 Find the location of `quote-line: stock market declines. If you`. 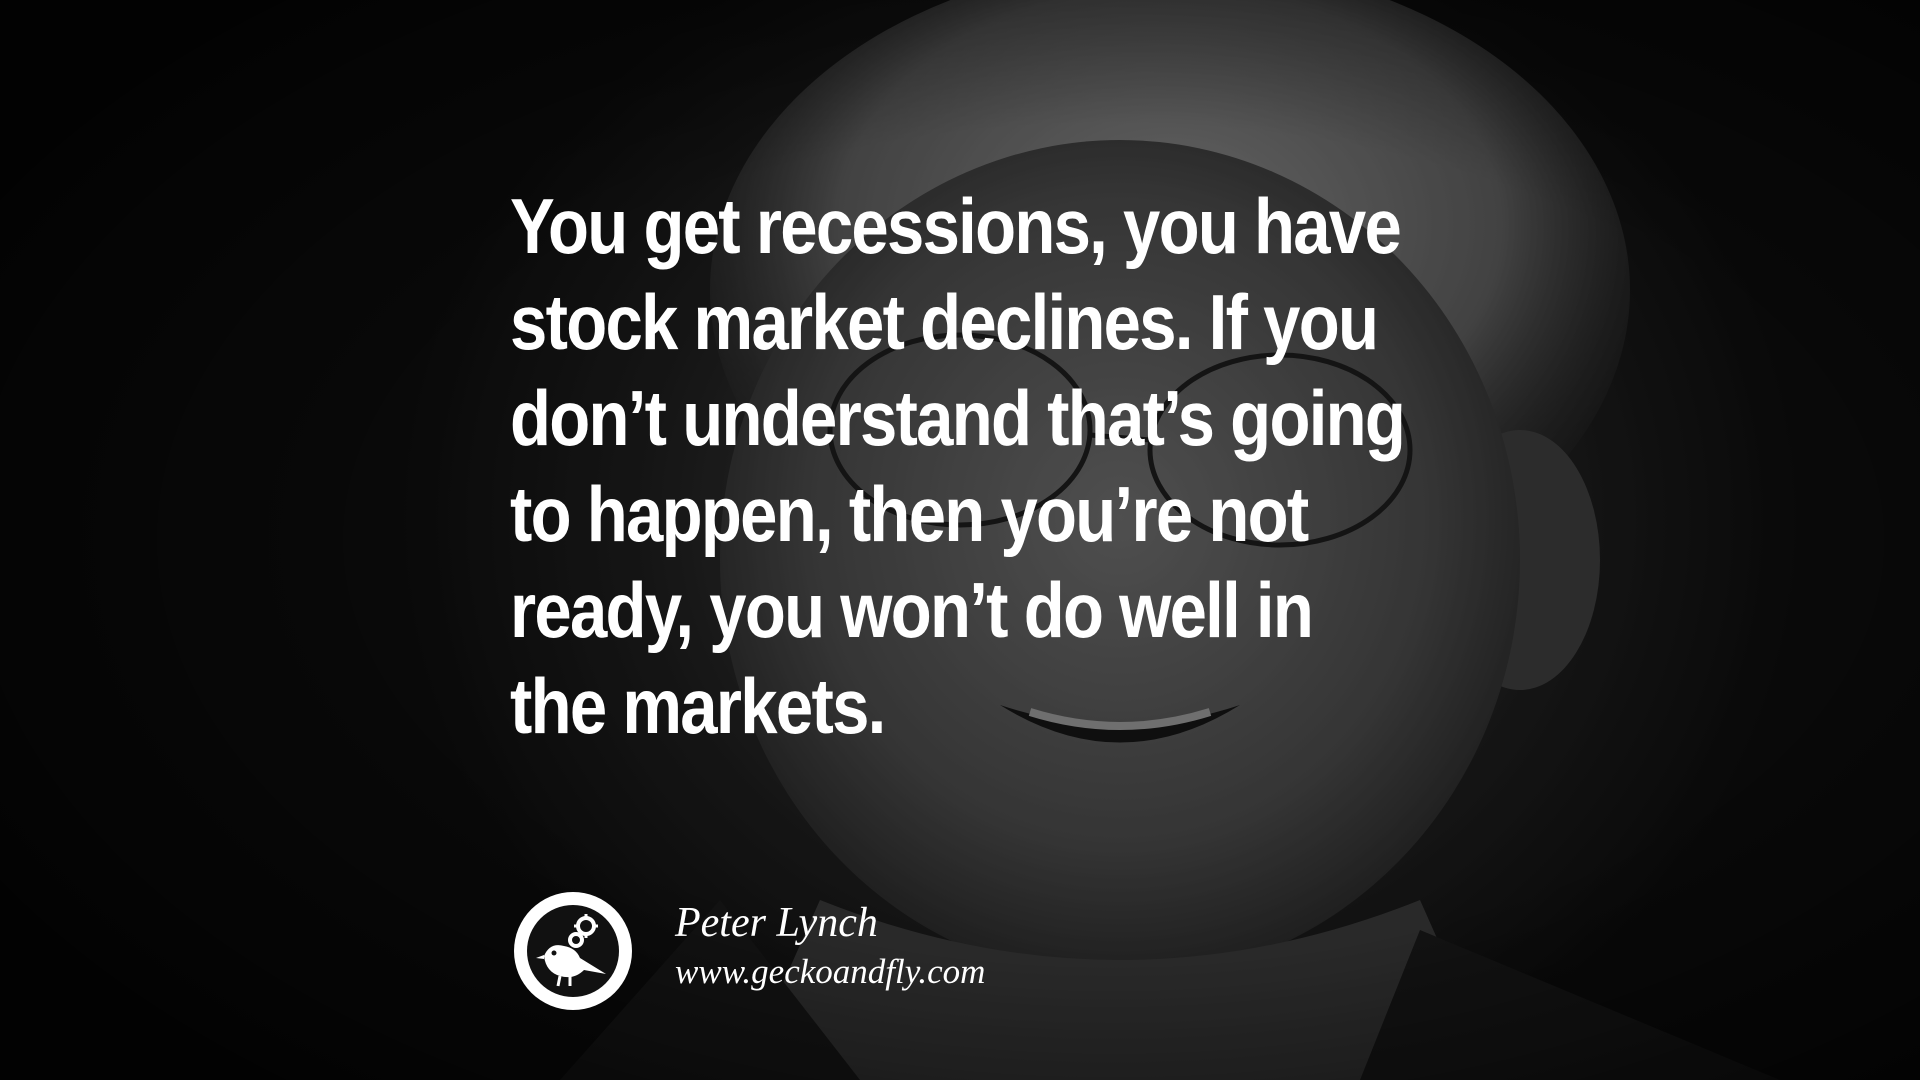

quote-line: stock market declines. If you is located at coordinates (944, 322).